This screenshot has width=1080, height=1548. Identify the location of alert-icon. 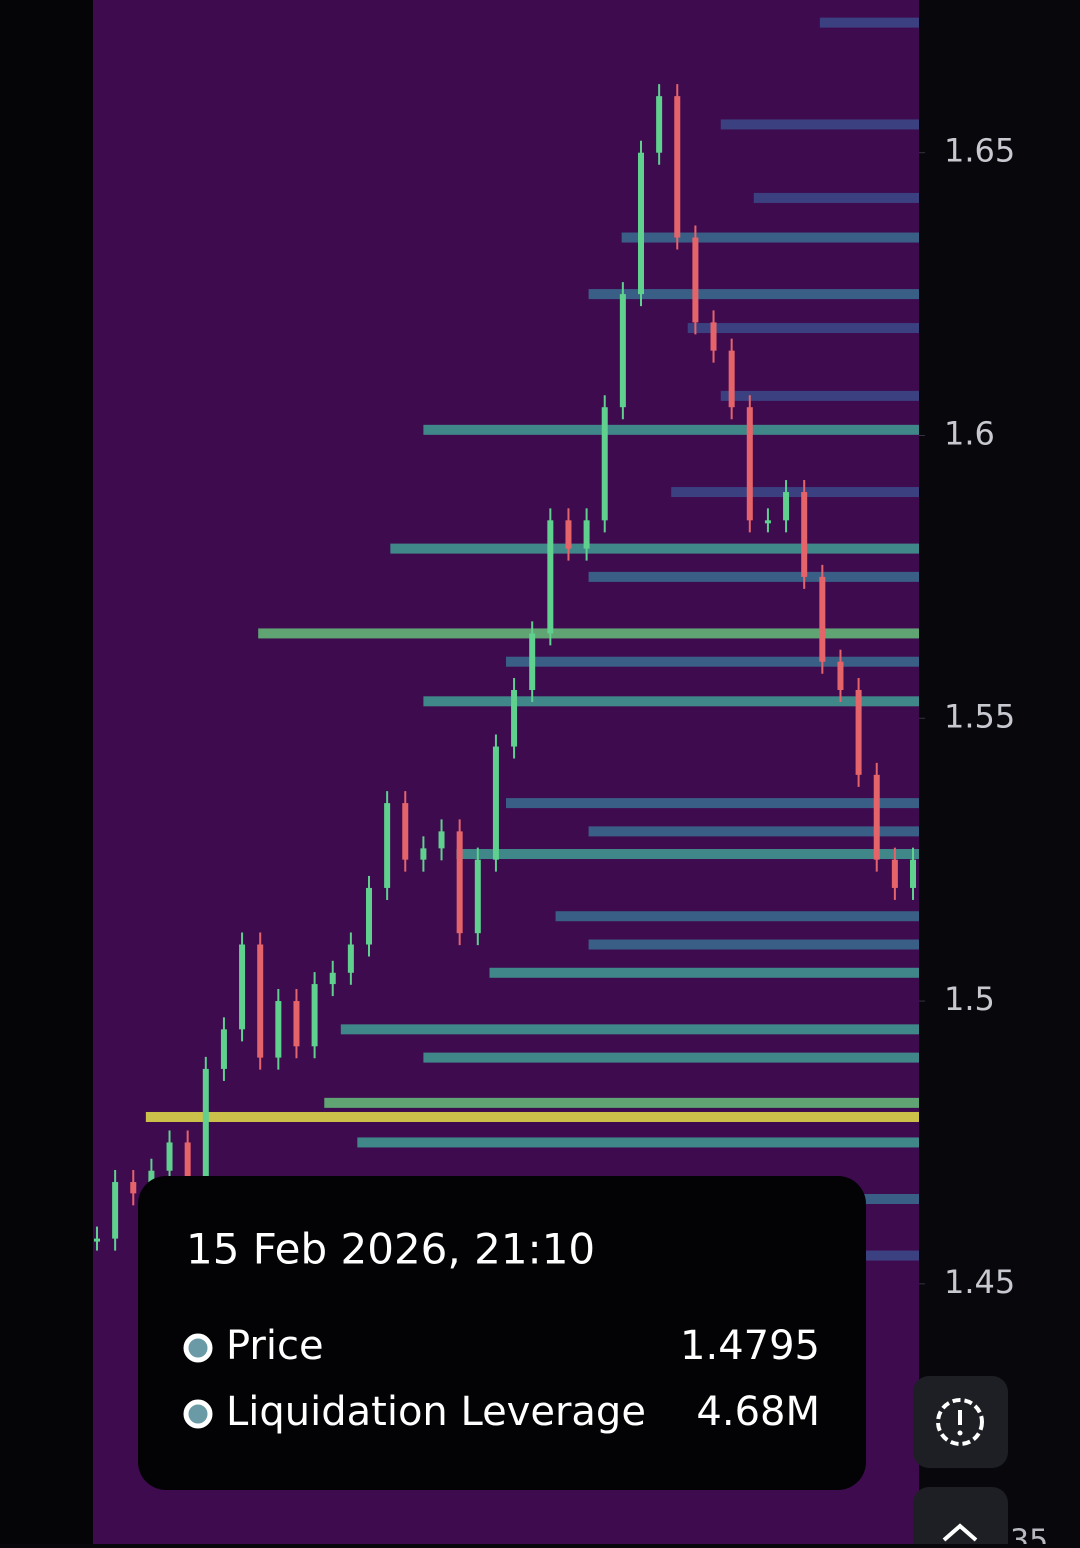
(960, 1422).